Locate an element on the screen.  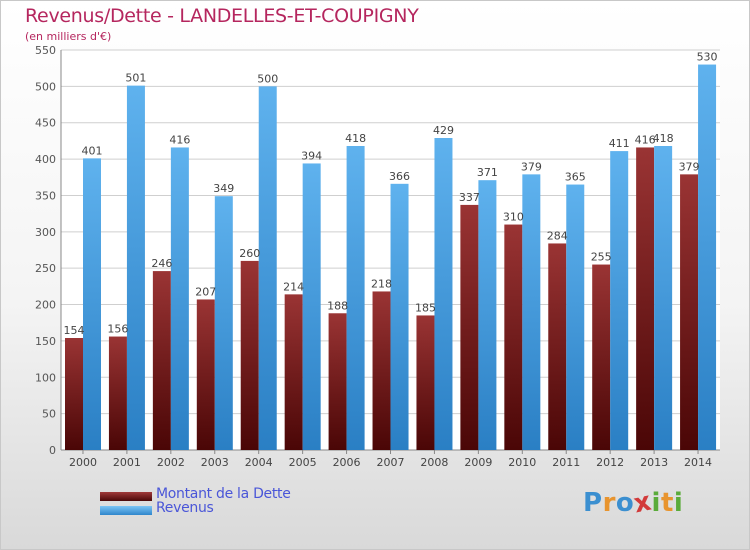
x-tick-label: 2009 is located at coordinates (478, 462).